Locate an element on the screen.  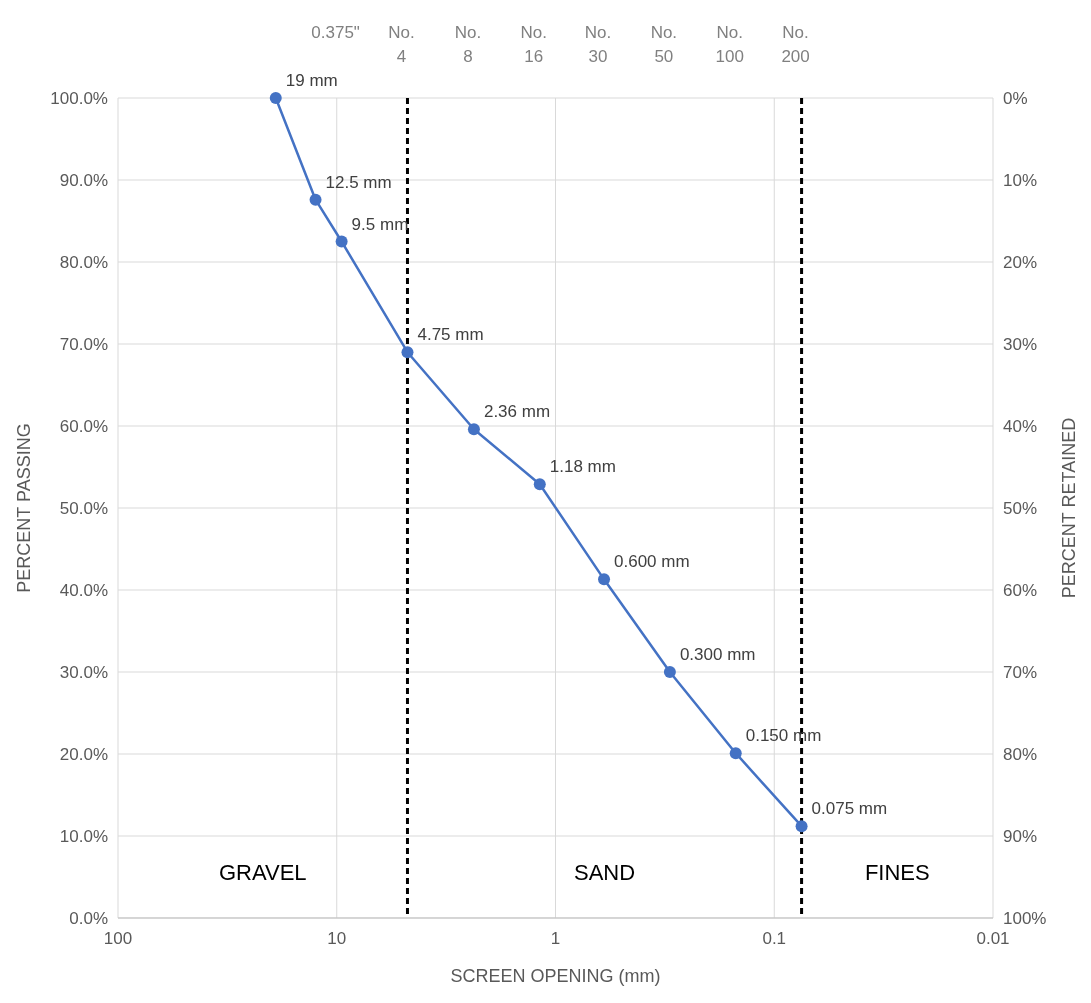
y2-tick-label: 90% is located at coordinates (1020, 836).